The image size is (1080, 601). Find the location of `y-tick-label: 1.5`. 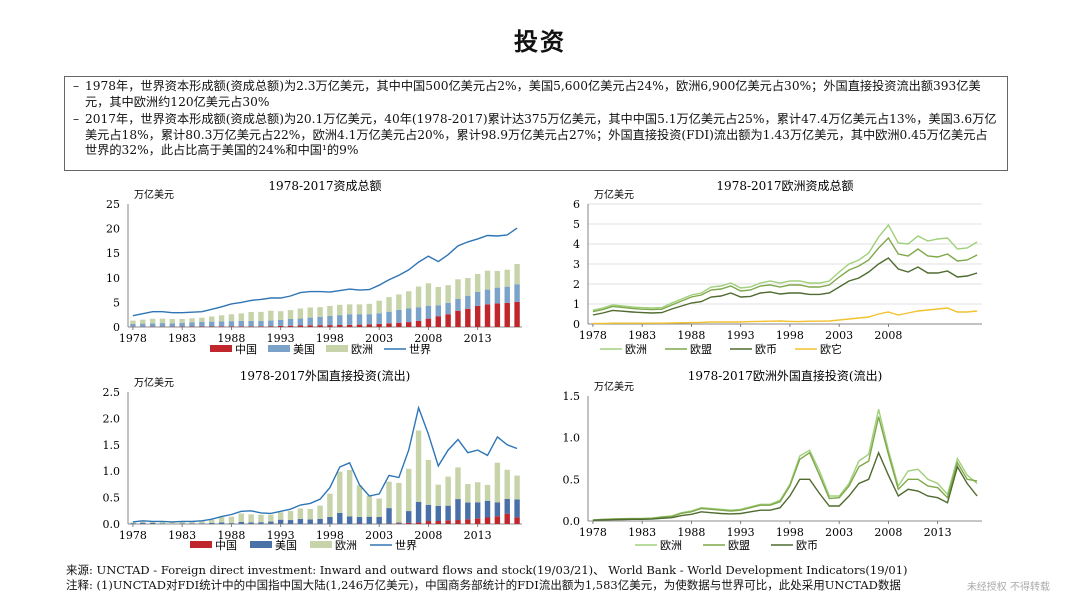

y-tick-label: 1.5 is located at coordinates (572, 396).